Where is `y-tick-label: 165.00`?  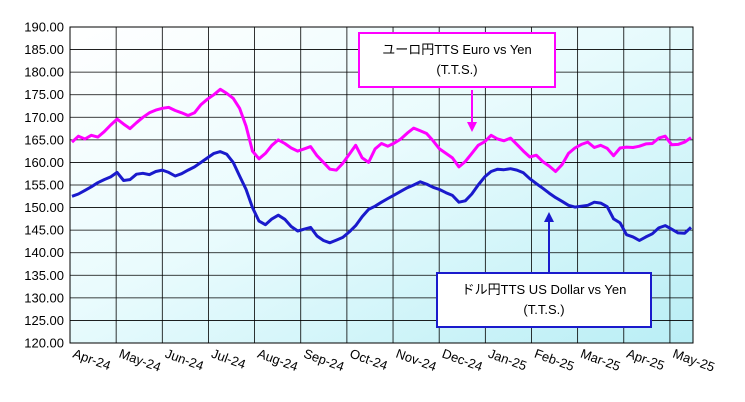 y-tick-label: 165.00 is located at coordinates (44, 139).